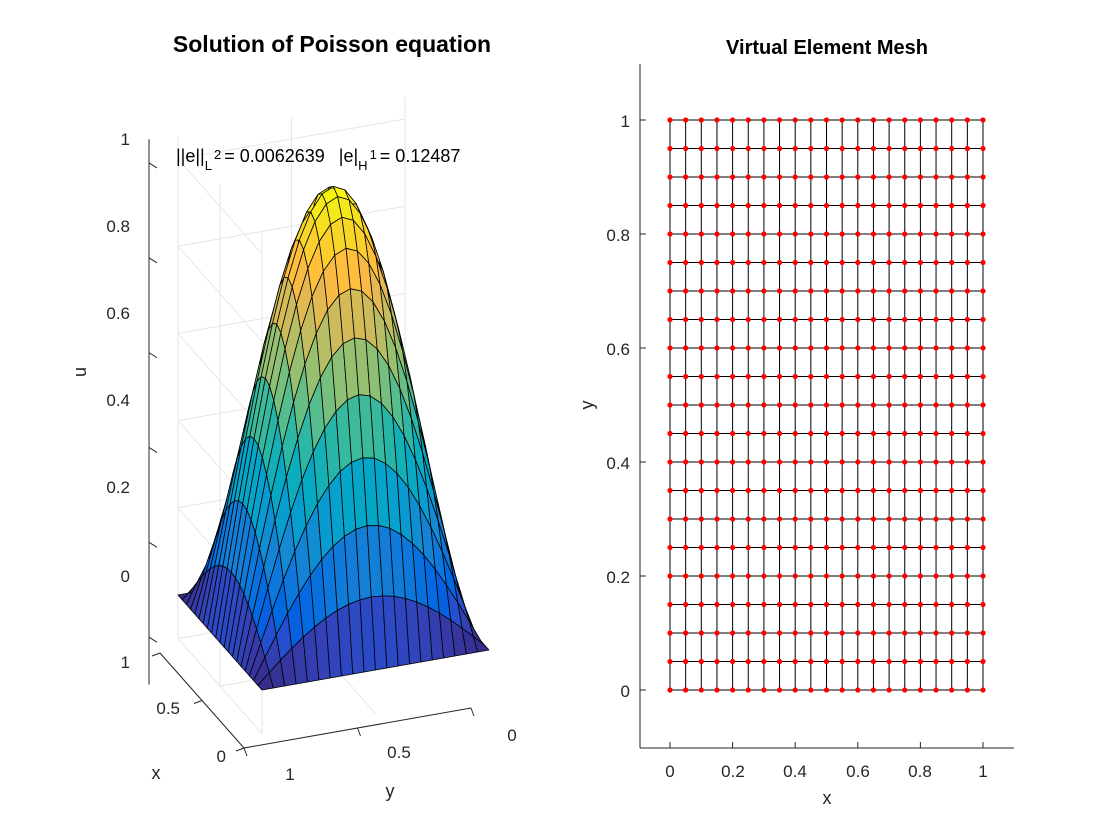 Image resolution: width=1120 pixels, height=840 pixels. I want to click on mesh-x-tick-0.8: 0.8, so click(920, 771).